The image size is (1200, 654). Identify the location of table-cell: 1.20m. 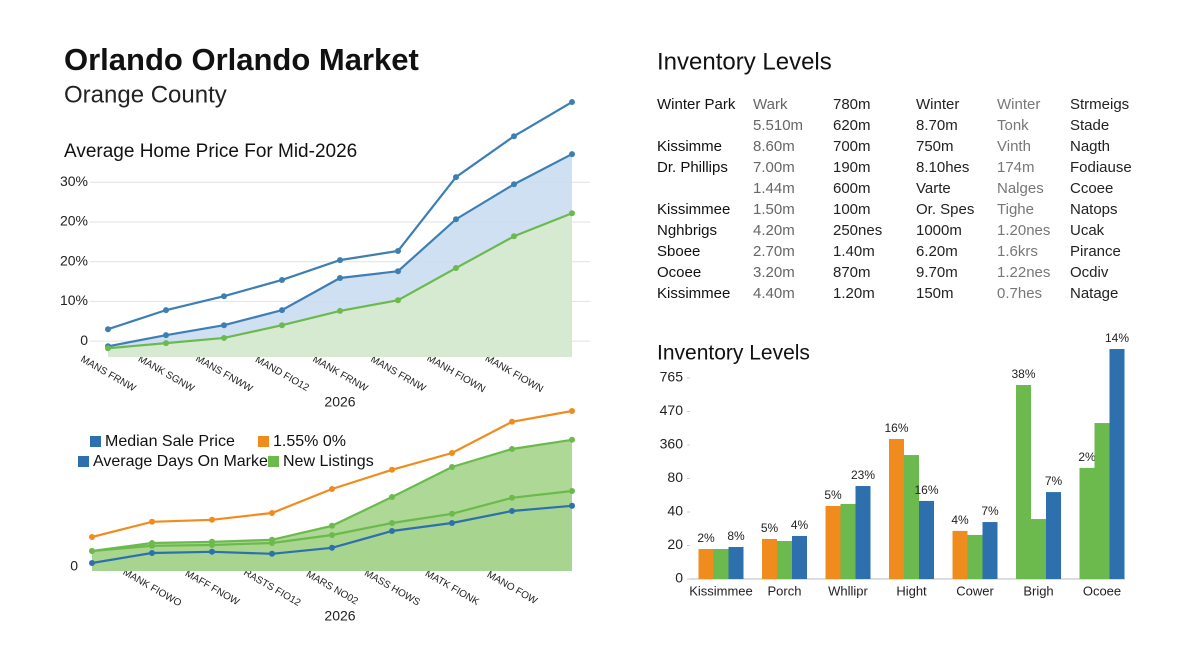
(854, 293).